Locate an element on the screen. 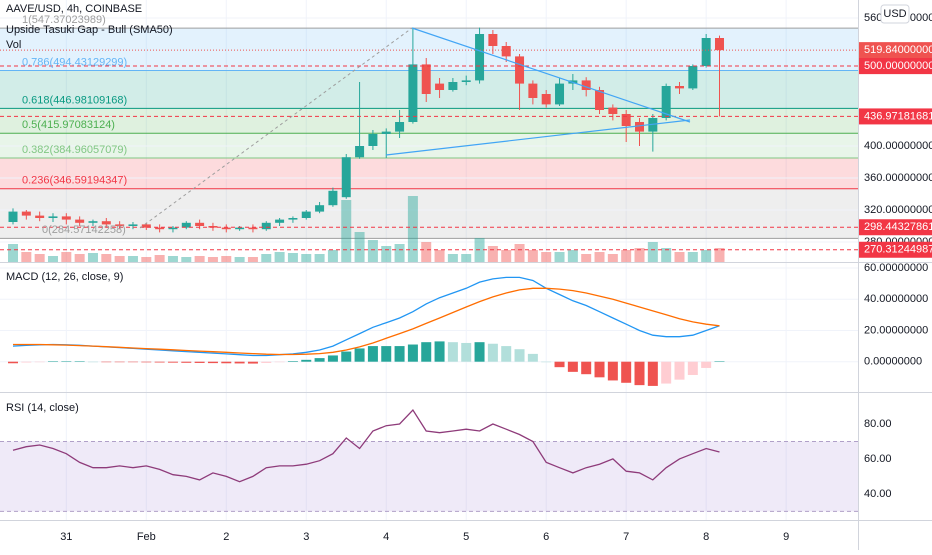 The height and width of the screenshot is (555, 932). fib-band is located at coordinates (429, 121).